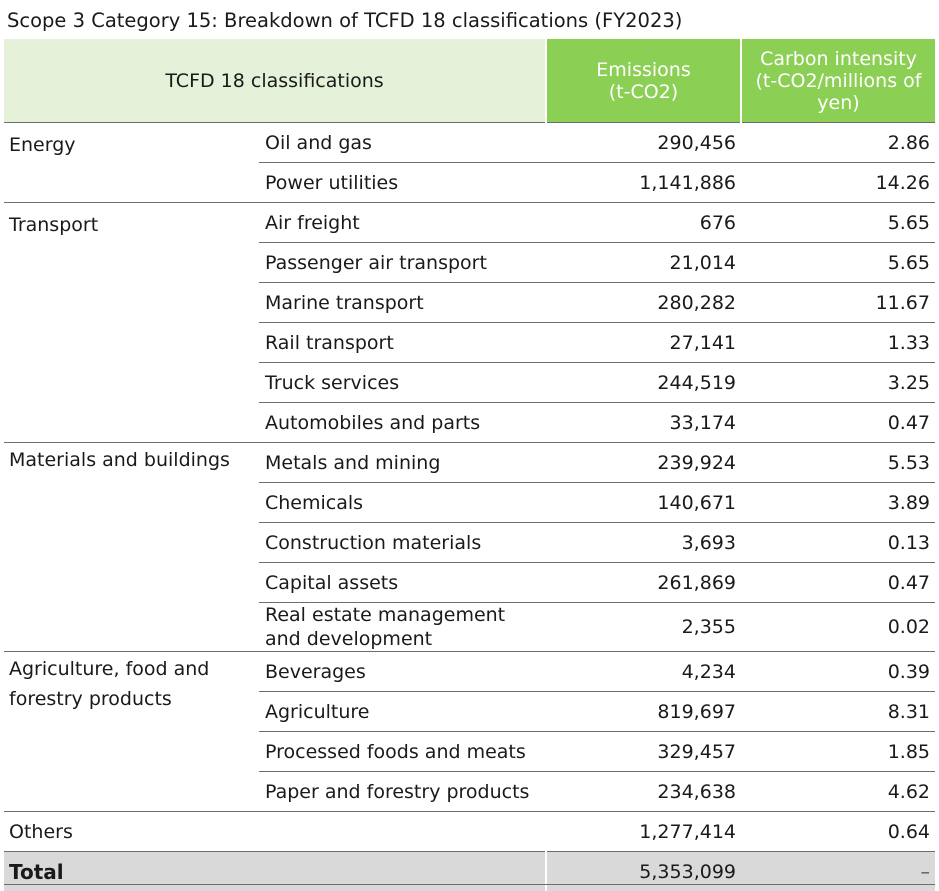  Describe the element at coordinates (643, 423) in the screenshot. I see `emissions-cell: 33,174` at that location.